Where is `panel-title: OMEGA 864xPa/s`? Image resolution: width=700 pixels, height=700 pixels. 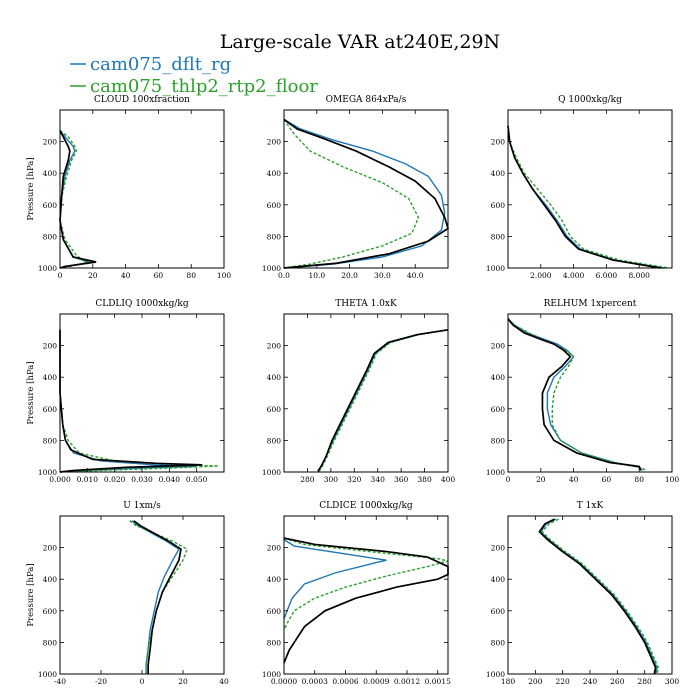
panel-title: OMEGA 864xPa/s is located at coordinates (366, 100).